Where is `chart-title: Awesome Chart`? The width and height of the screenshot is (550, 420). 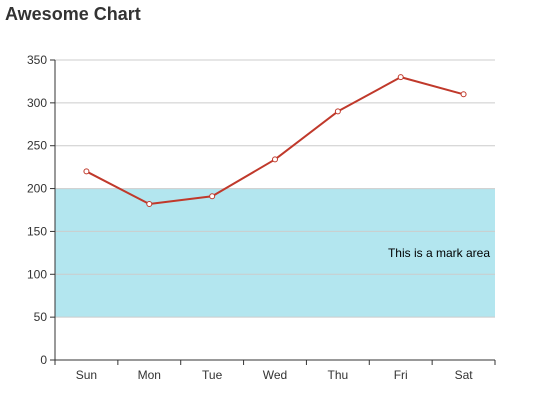
chart-title: Awesome Chart is located at coordinates (73, 14).